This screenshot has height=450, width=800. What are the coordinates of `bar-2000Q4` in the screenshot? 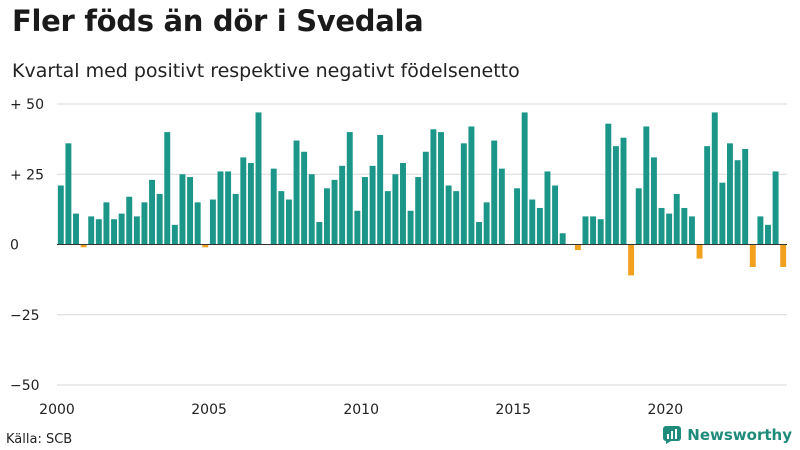 It's located at (83, 246).